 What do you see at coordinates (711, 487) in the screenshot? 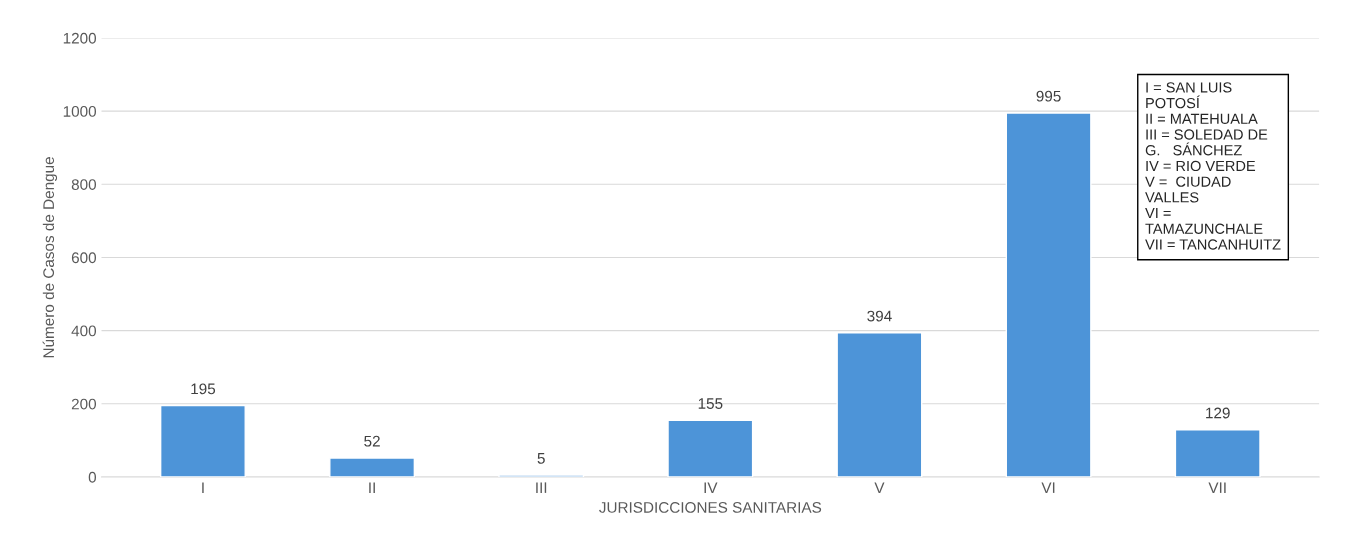
I see `x-tick-label: IV` at bounding box center [711, 487].